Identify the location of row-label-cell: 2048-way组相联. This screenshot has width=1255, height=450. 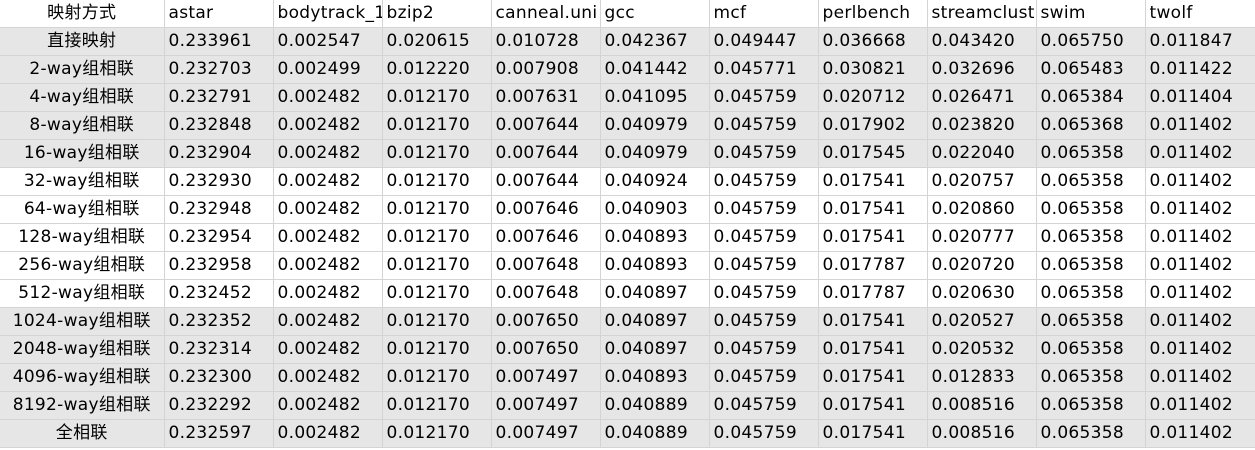
(82, 349).